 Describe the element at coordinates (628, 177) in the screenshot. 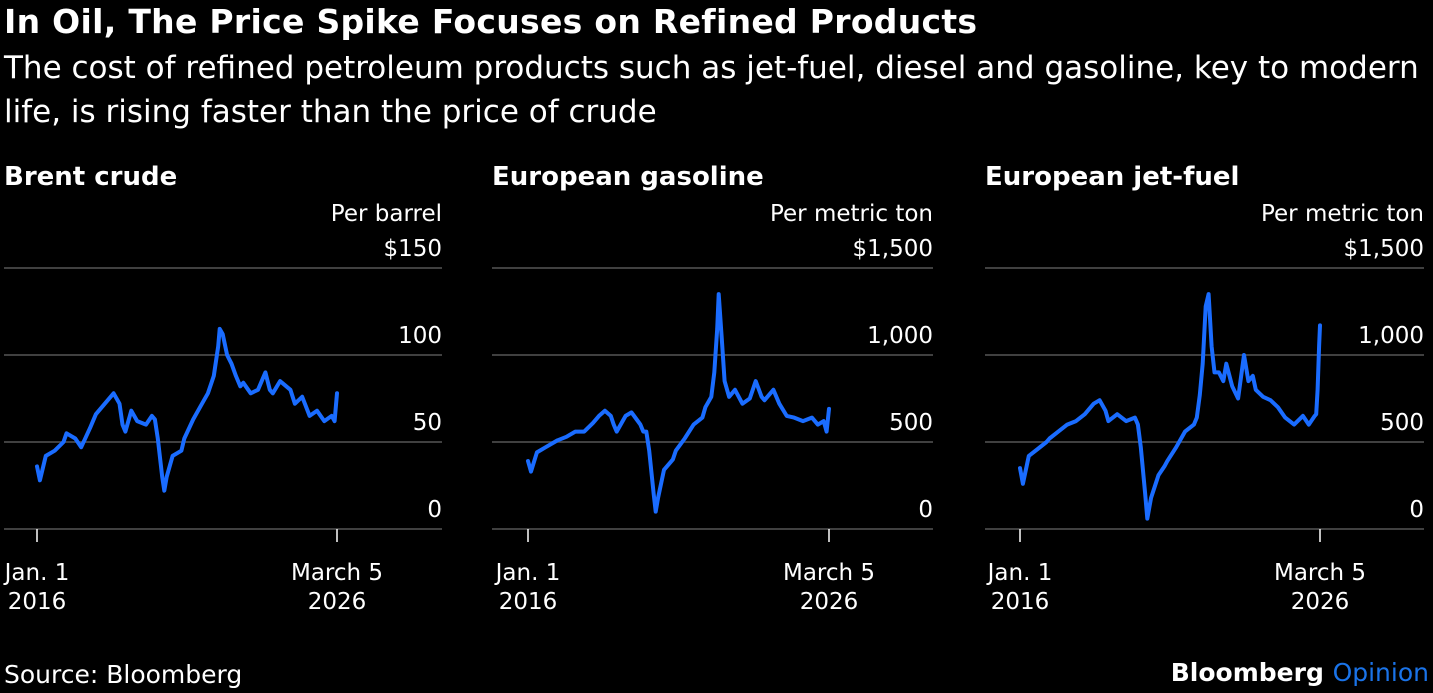

I see `chart-title: European gasoline` at that location.